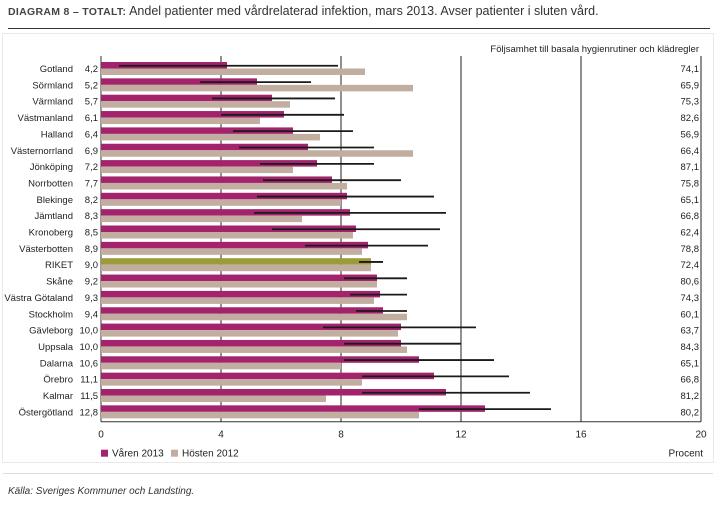 The height and width of the screenshot is (505, 717). What do you see at coordinates (91, 151) in the screenshot?
I see `value-label: 6,9` at bounding box center [91, 151].